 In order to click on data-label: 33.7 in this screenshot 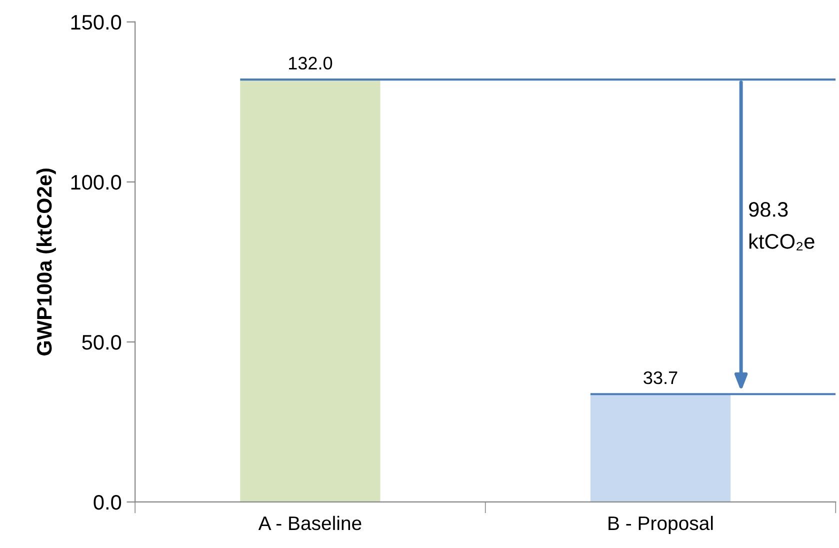, I will do `click(661, 377)`.